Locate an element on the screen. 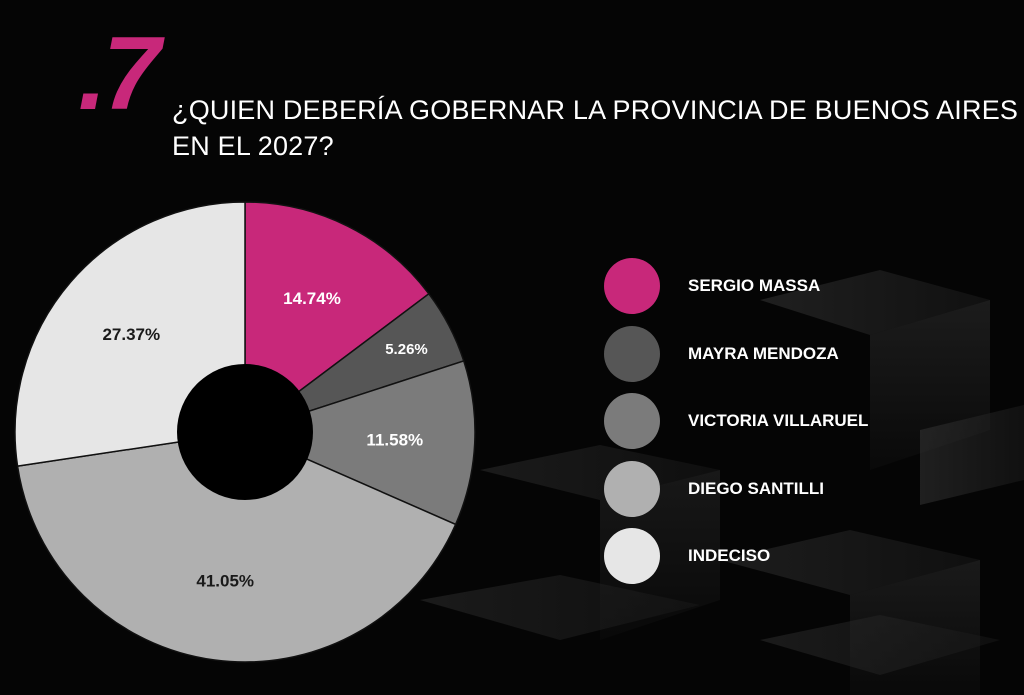 This screenshot has height=695, width=1024. data-label-victoria-villaruel: 11.58% is located at coordinates (394, 439).